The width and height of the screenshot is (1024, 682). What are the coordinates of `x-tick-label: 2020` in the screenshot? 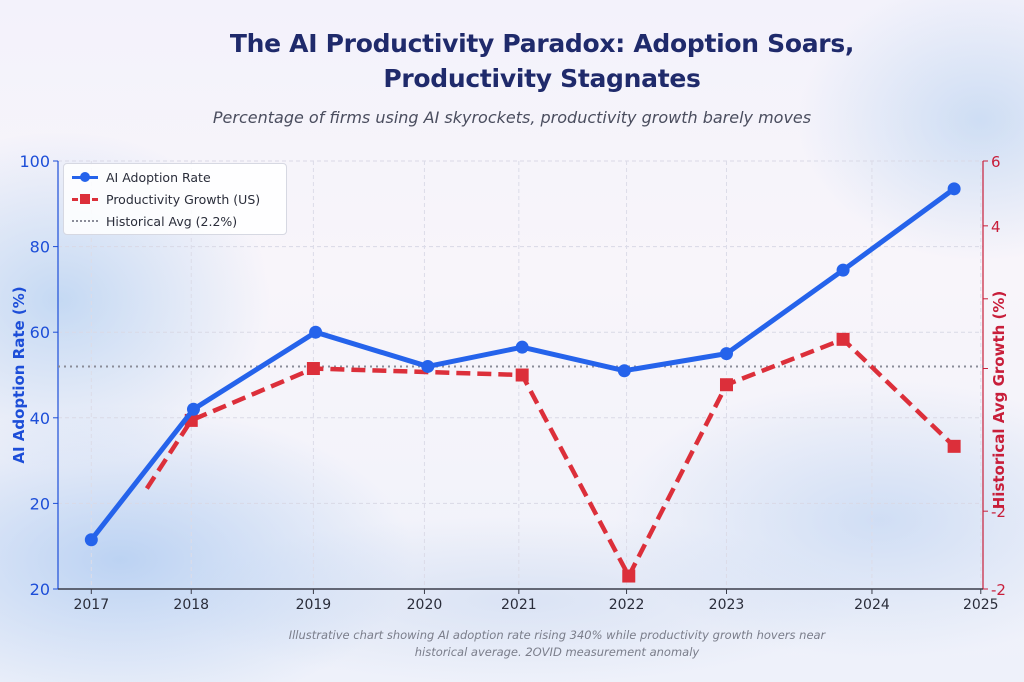 It's located at (425, 605).